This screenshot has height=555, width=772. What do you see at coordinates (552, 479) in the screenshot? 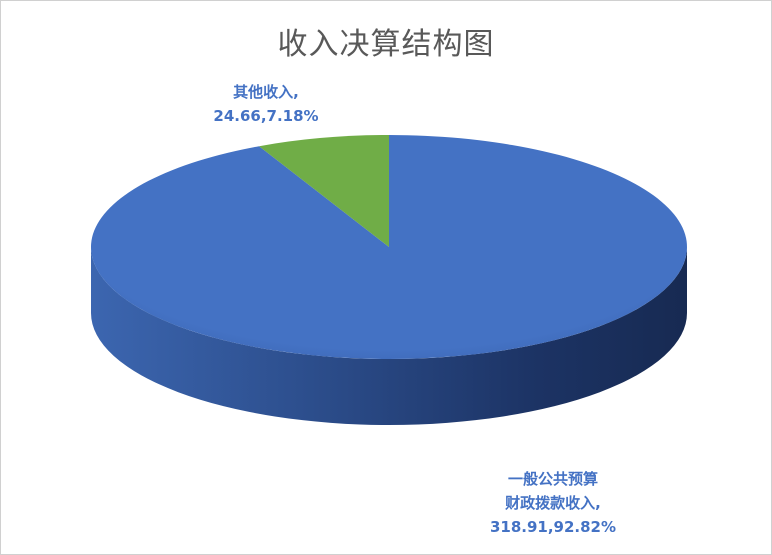
I see `label-line: 一般公共预算` at bounding box center [552, 479].